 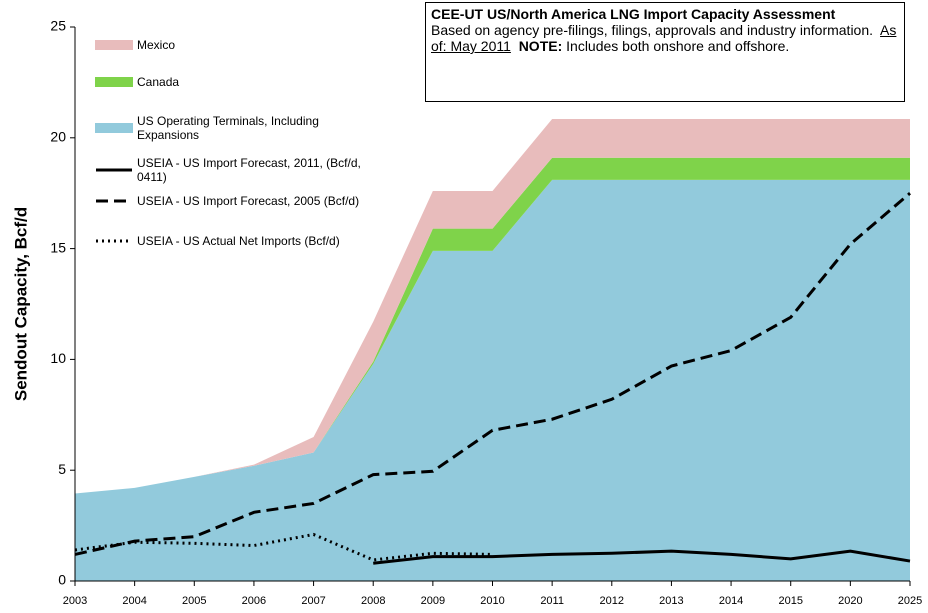 I want to click on legend-label: Canada, so click(x=158, y=82).